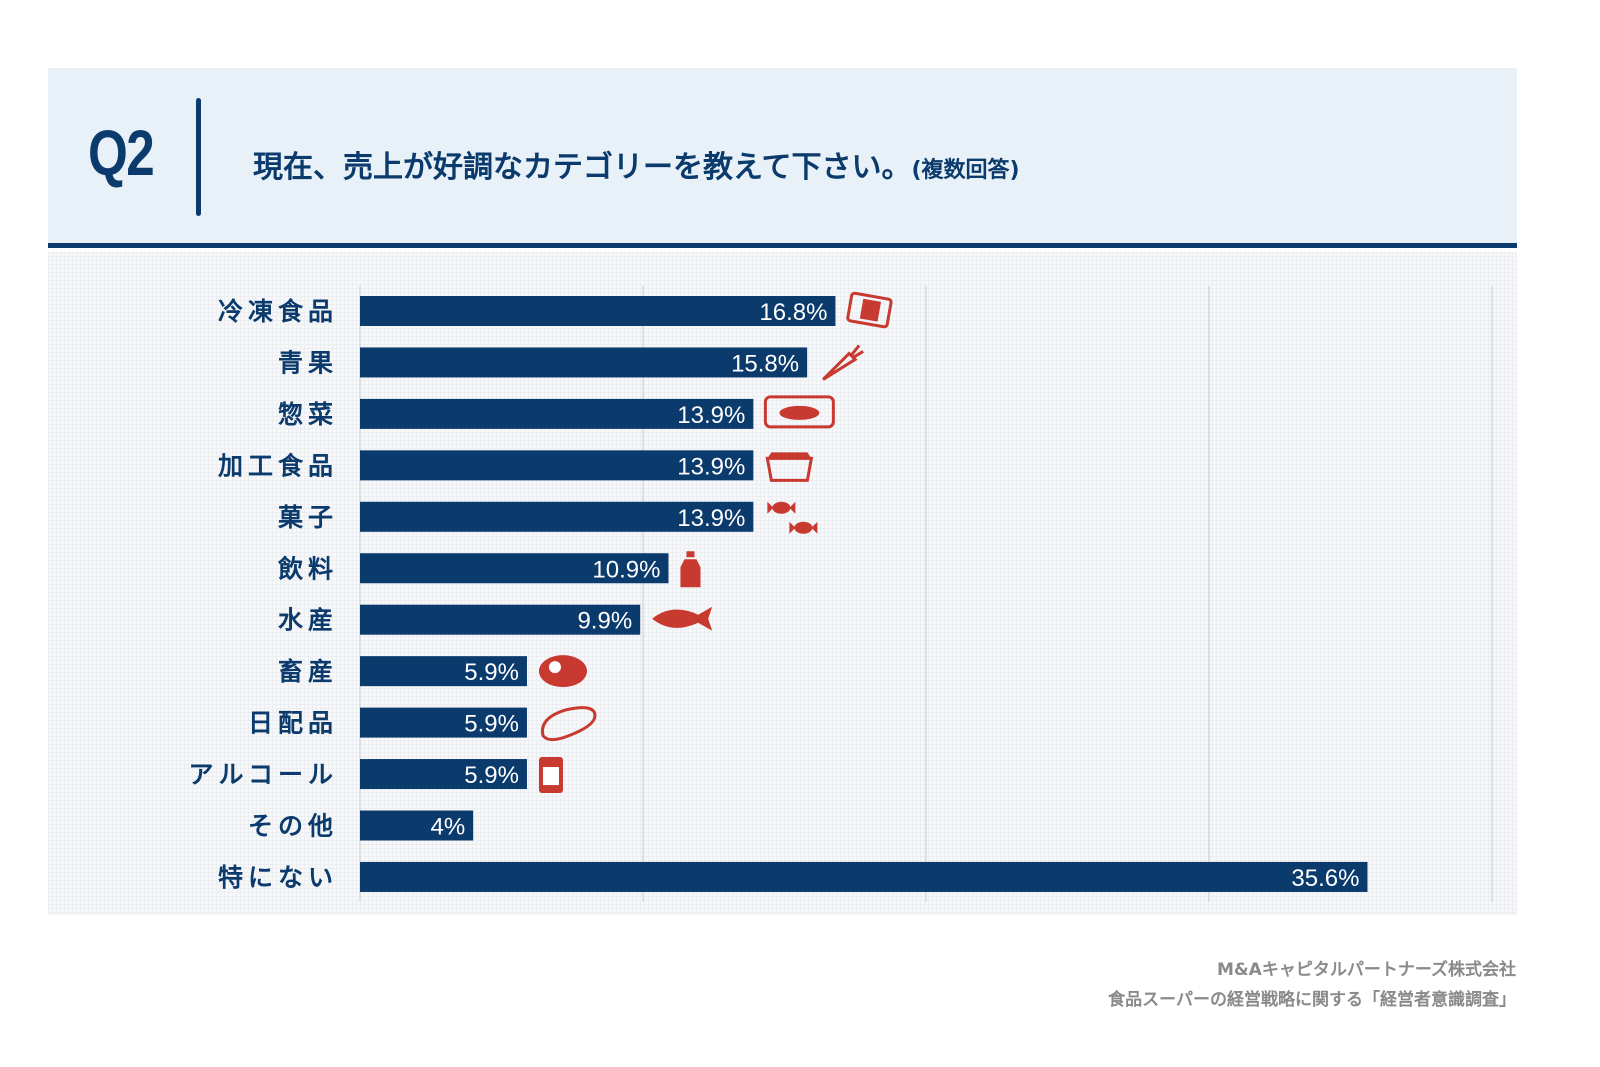 The width and height of the screenshot is (1600, 1067). What do you see at coordinates (682, 618) in the screenshot?
I see `fish-icon` at bounding box center [682, 618].